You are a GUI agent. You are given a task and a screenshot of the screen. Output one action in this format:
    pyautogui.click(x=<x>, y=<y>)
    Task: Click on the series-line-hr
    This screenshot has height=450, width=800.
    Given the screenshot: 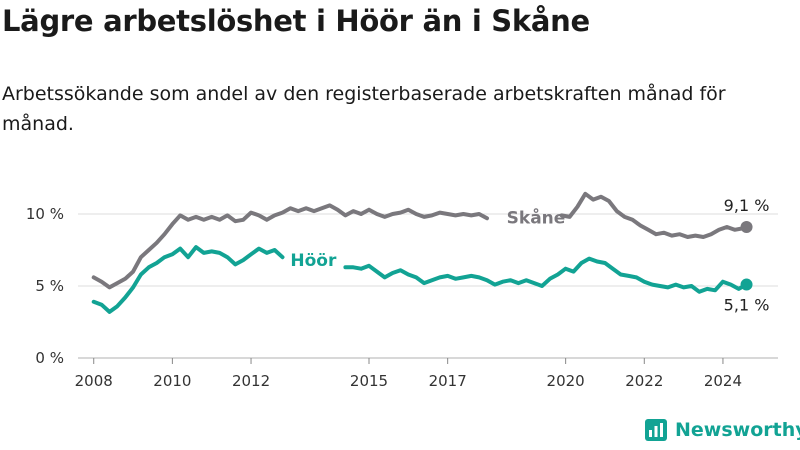 What is the action you would take?
    pyautogui.click(x=420, y=279)
    